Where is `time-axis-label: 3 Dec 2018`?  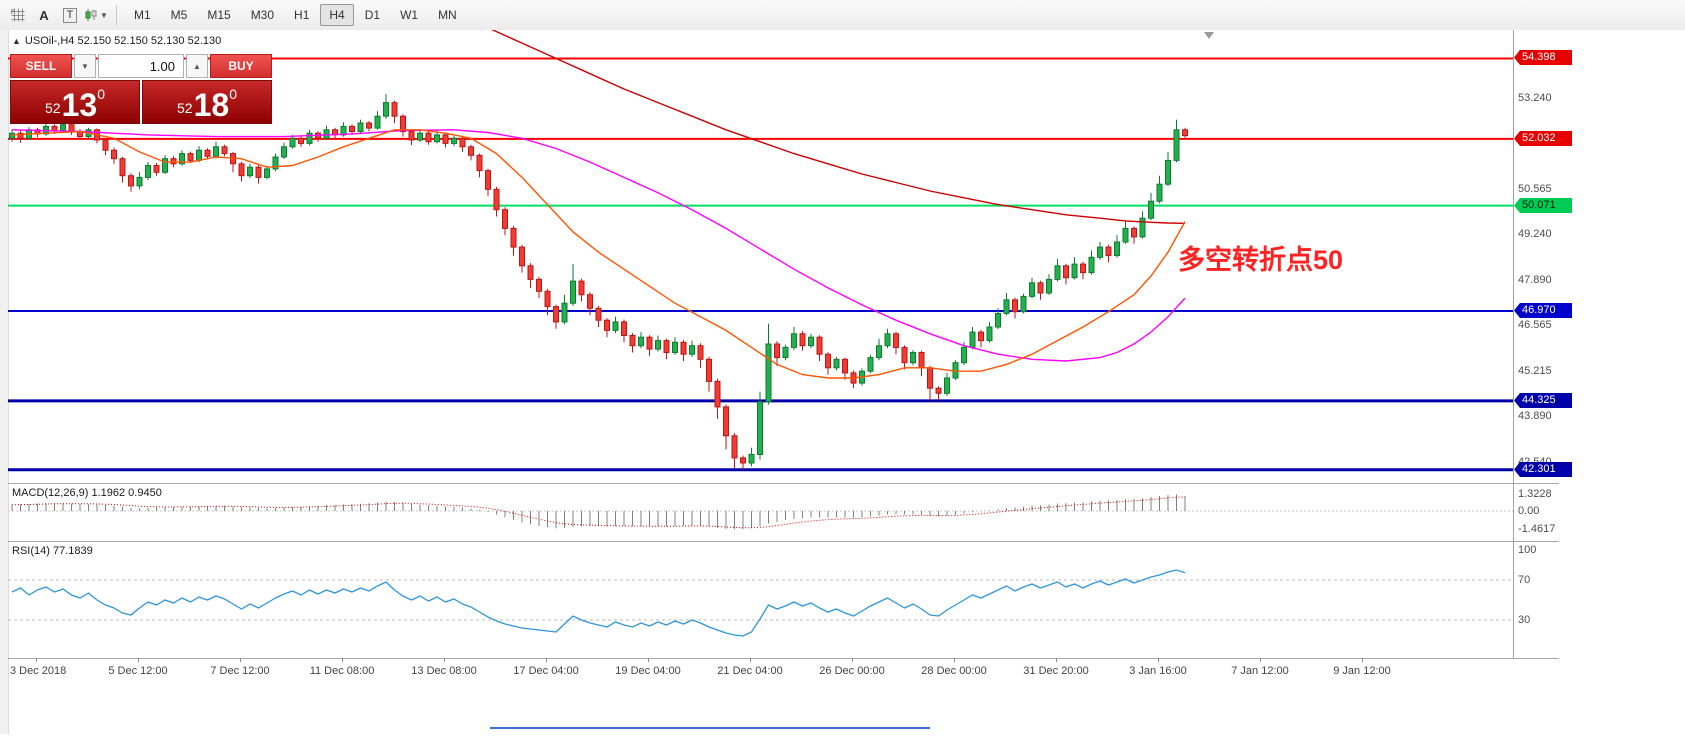 time-axis-label: 3 Dec 2018 is located at coordinates (38, 671).